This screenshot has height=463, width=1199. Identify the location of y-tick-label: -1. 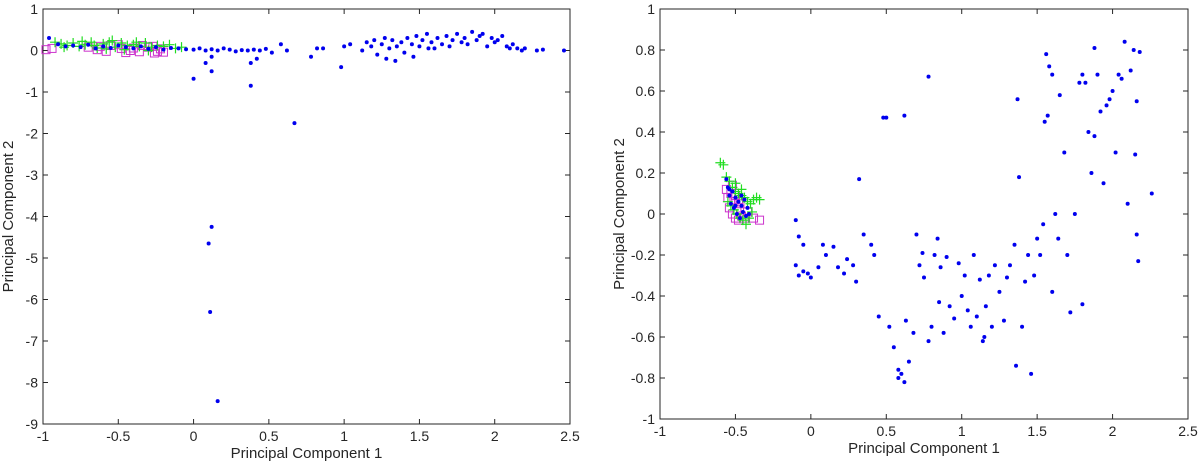
(32, 92).